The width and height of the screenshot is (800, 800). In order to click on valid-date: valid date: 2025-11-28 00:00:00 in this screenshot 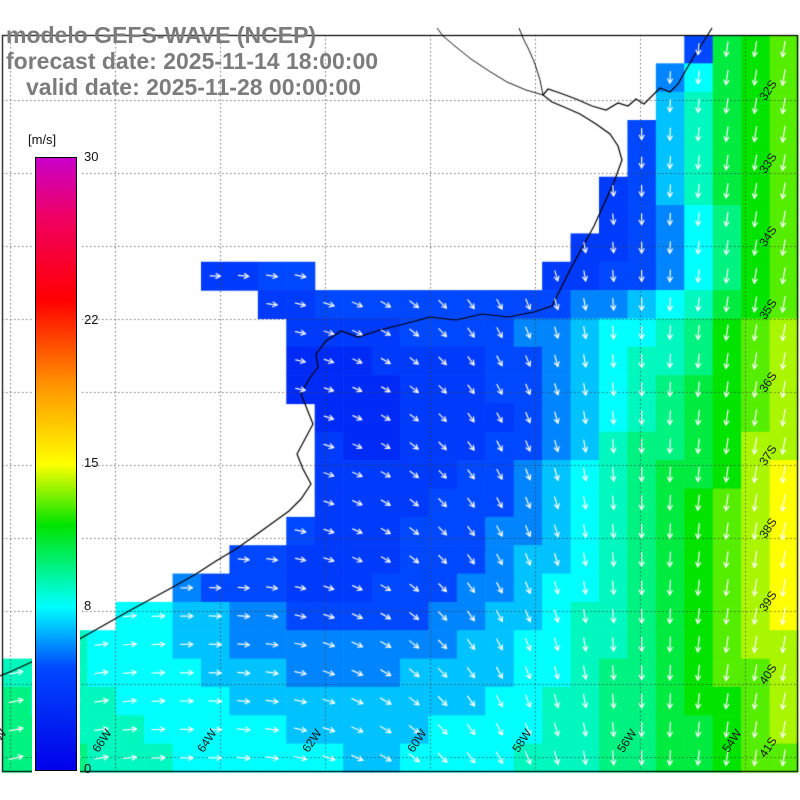, I will do `click(193, 87)`.